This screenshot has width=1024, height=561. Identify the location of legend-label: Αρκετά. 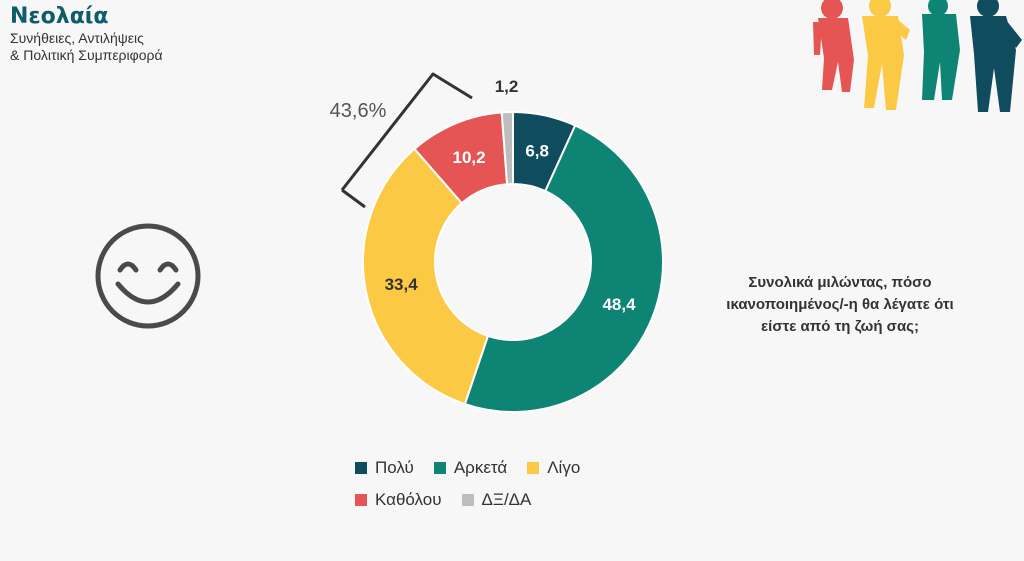
(480, 467).